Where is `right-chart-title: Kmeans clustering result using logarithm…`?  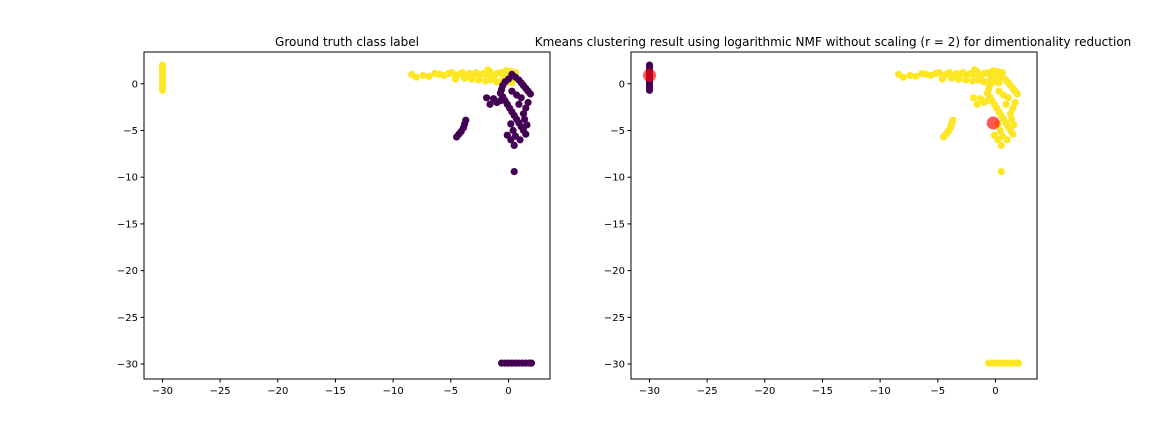 right-chart-title: Kmeans clustering result using logarithm… is located at coordinates (833, 42).